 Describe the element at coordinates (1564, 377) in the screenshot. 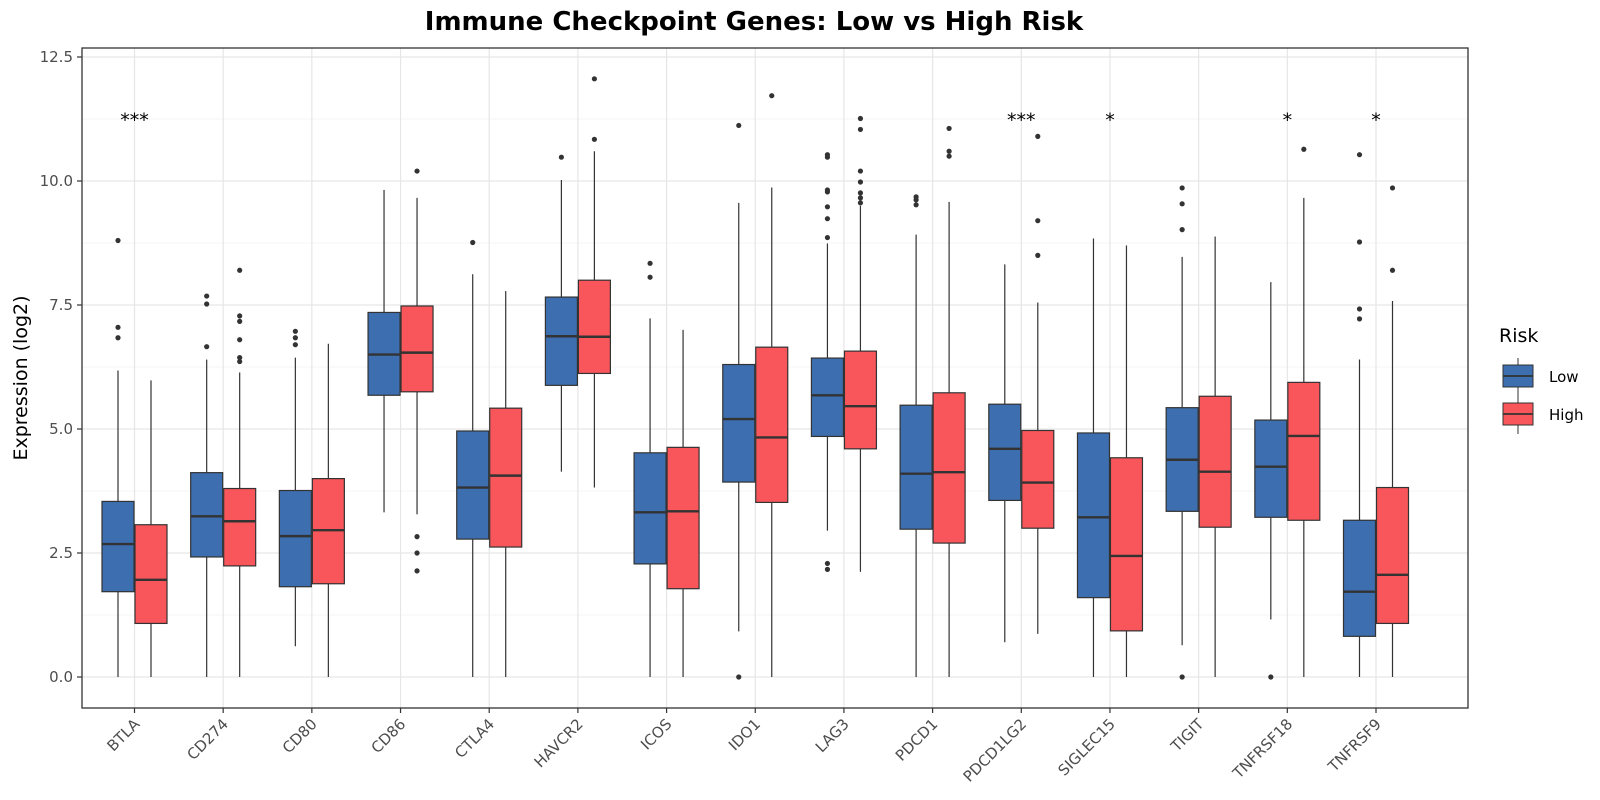

I see `legend-label: Low` at that location.